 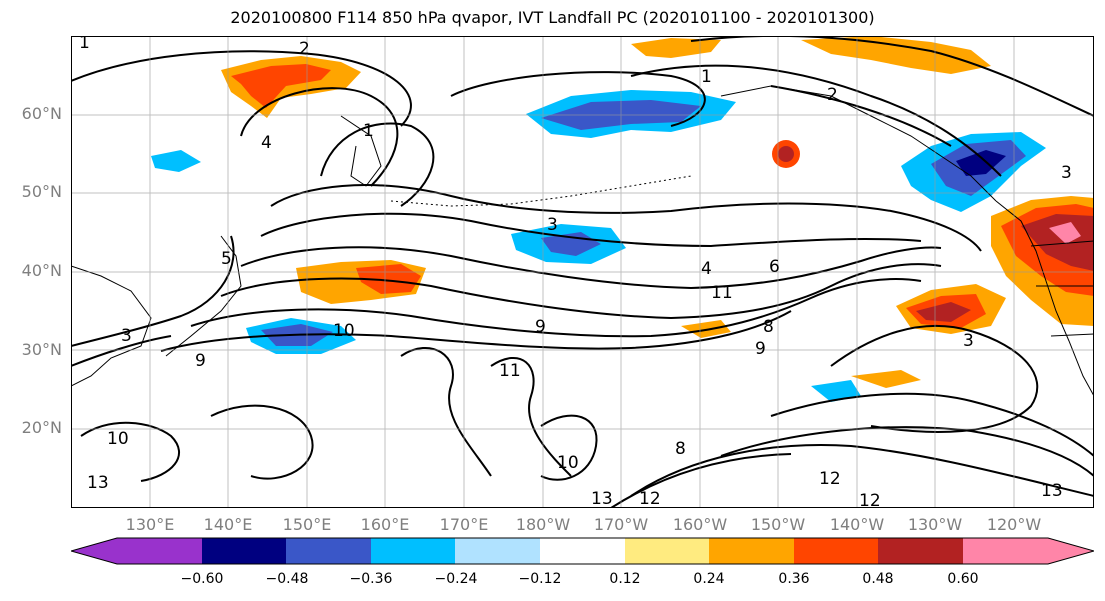 I want to click on contour-label: 8, so click(x=768, y=327).